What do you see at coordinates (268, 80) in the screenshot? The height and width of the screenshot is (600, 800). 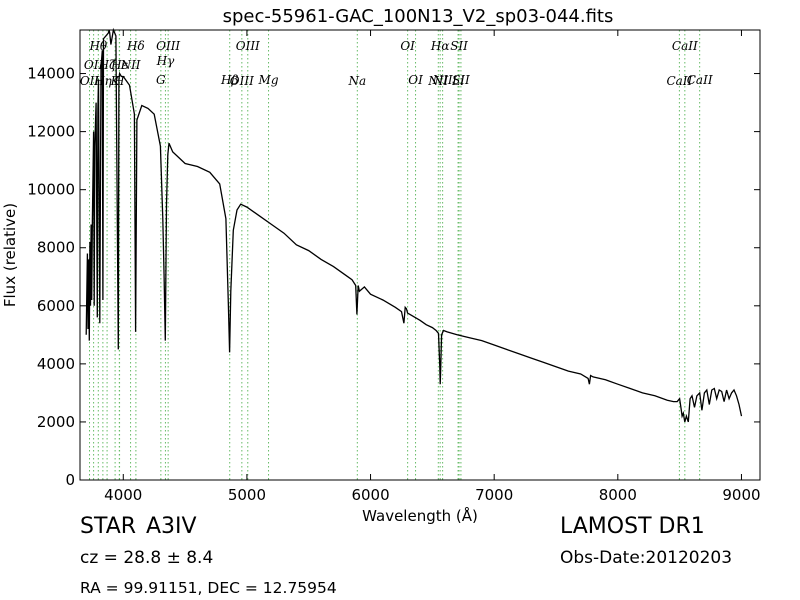 I see `line-label: Mg` at bounding box center [268, 80].